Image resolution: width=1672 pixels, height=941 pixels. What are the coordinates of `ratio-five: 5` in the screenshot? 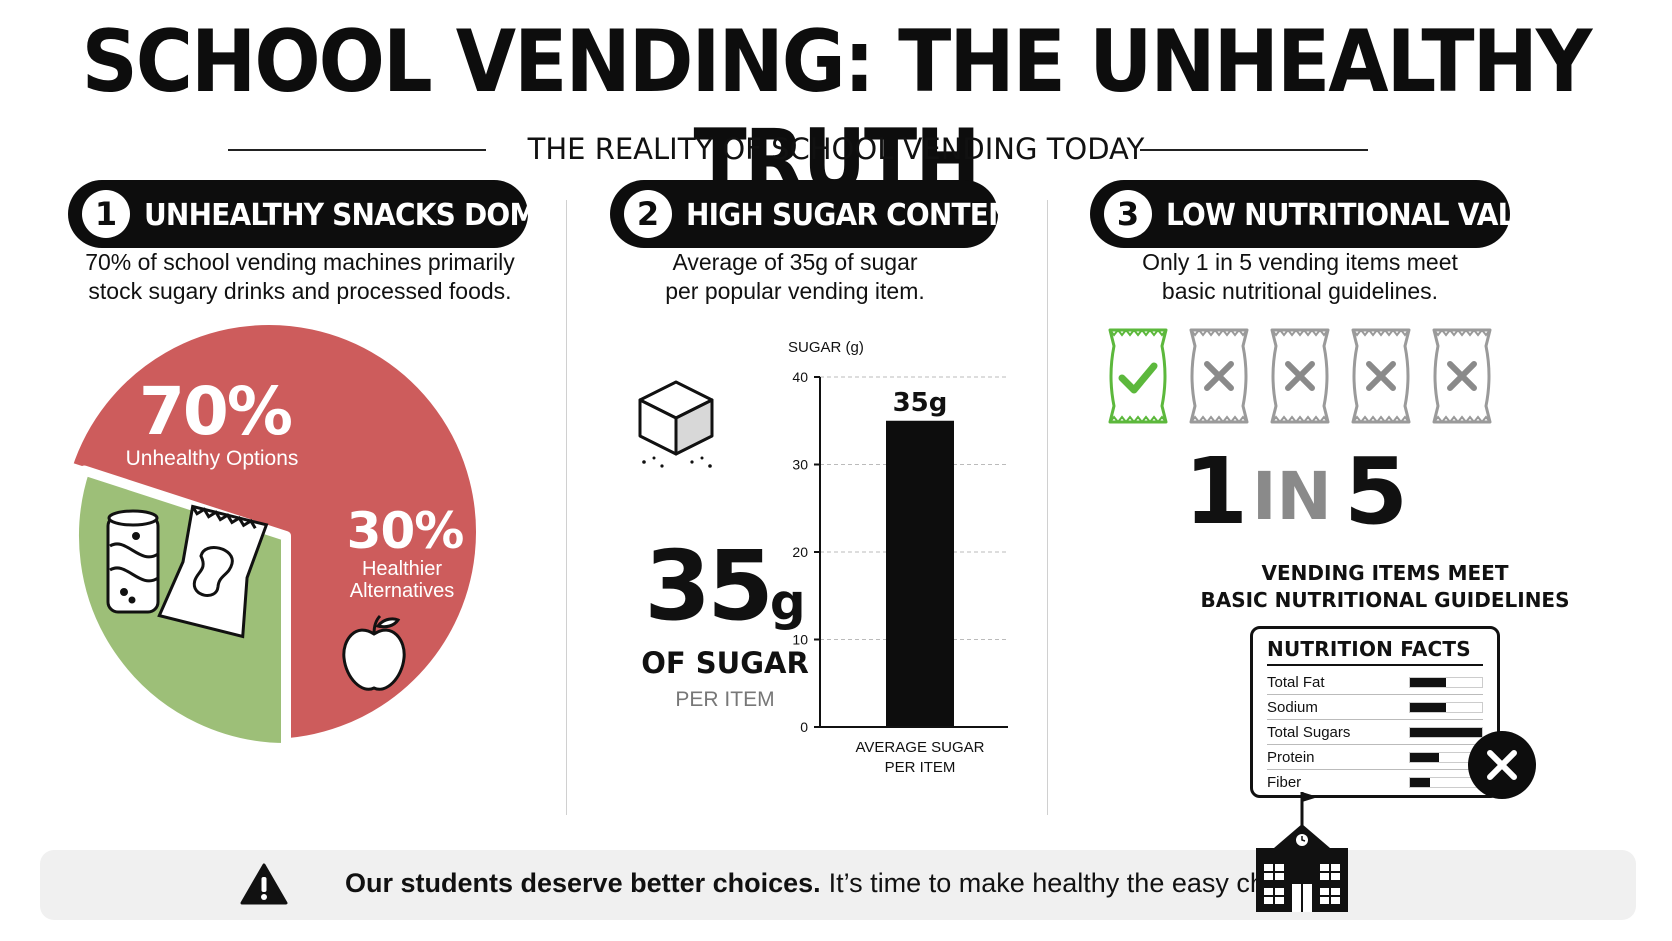 It's located at (1376, 491).